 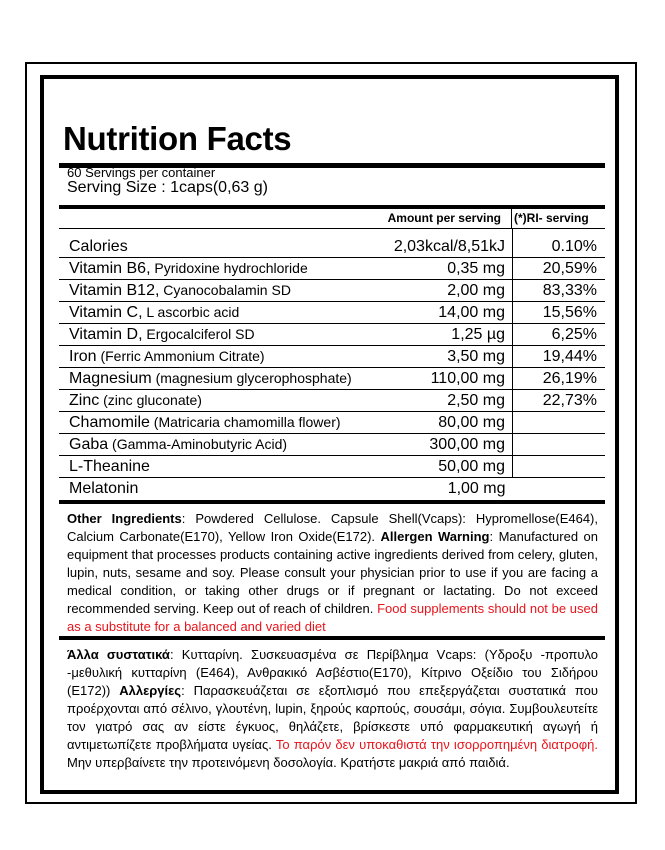 What do you see at coordinates (558, 356) in the screenshot?
I see `nutrient-ri: 19,44%` at bounding box center [558, 356].